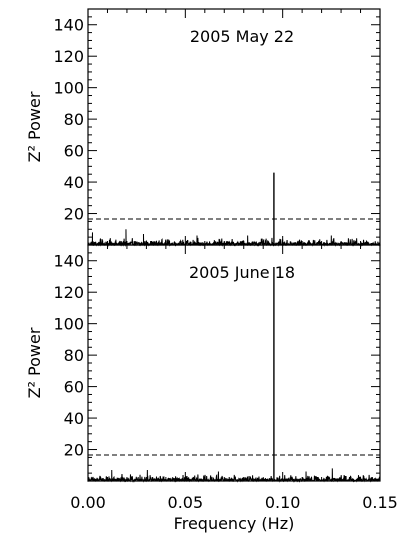 Image resolution: width=403 pixels, height=534 pixels. Describe the element at coordinates (242, 272) in the screenshot. I see `panel-title: 2005 June 18` at that location.